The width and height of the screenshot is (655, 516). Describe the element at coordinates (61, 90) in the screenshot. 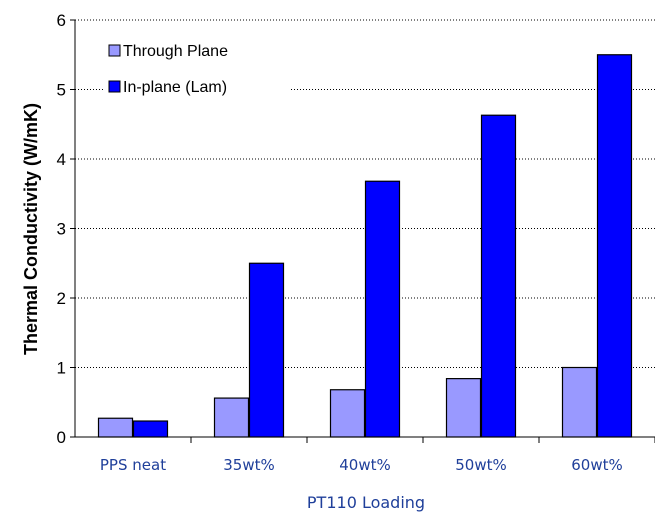

I see `y-tick-label: 5` at that location.